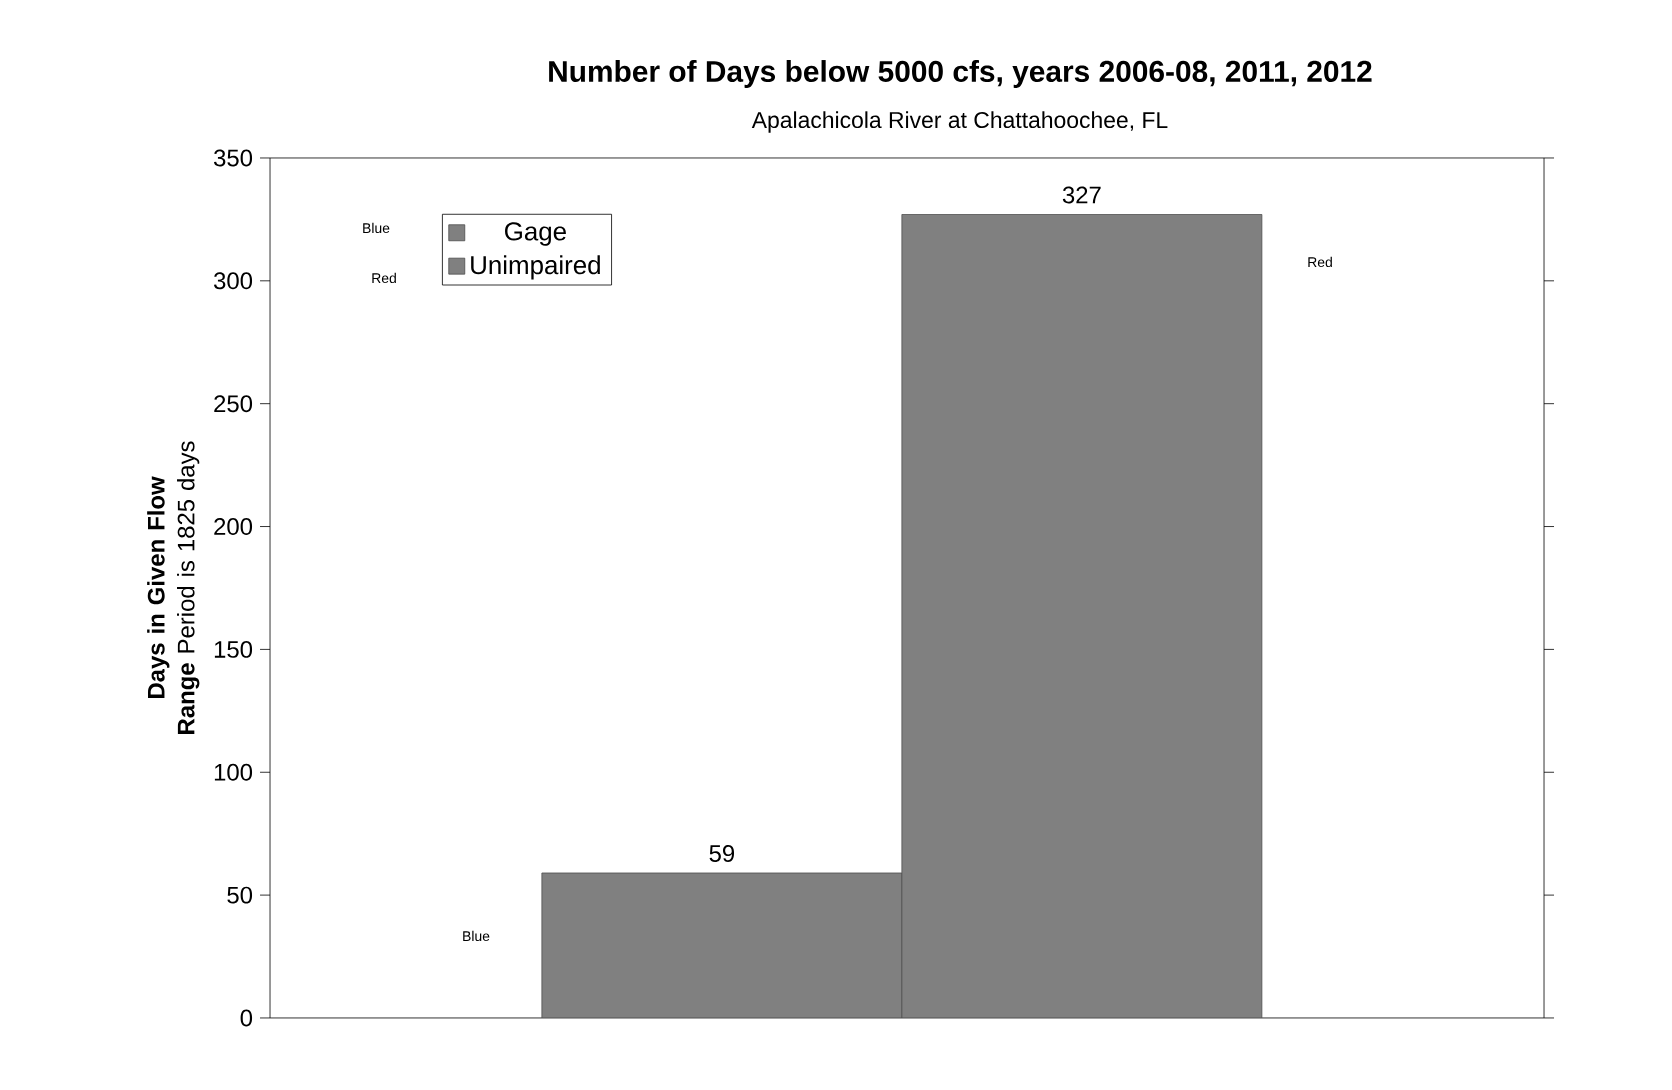 The height and width of the screenshot is (1090, 1672). I want to click on y-tick-label: 250, so click(233, 404).